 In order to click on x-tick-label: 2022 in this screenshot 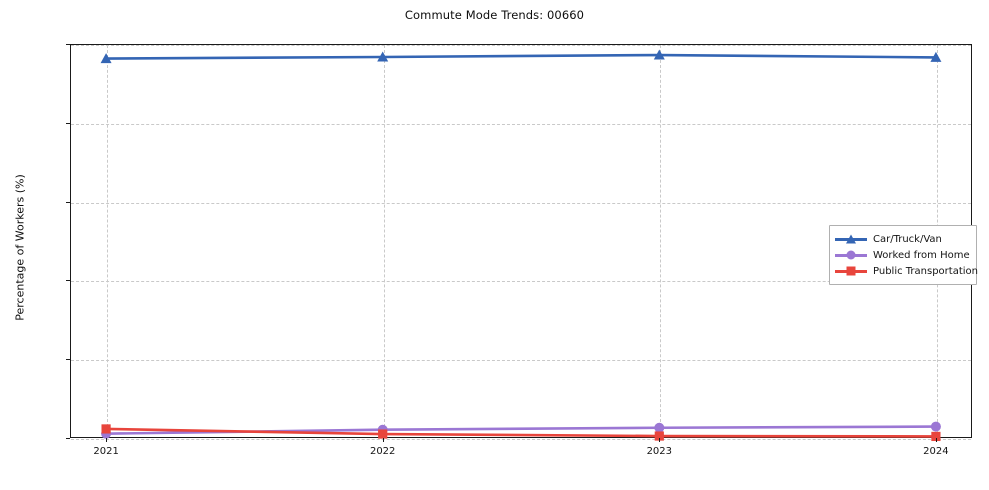, I will do `click(382, 451)`.